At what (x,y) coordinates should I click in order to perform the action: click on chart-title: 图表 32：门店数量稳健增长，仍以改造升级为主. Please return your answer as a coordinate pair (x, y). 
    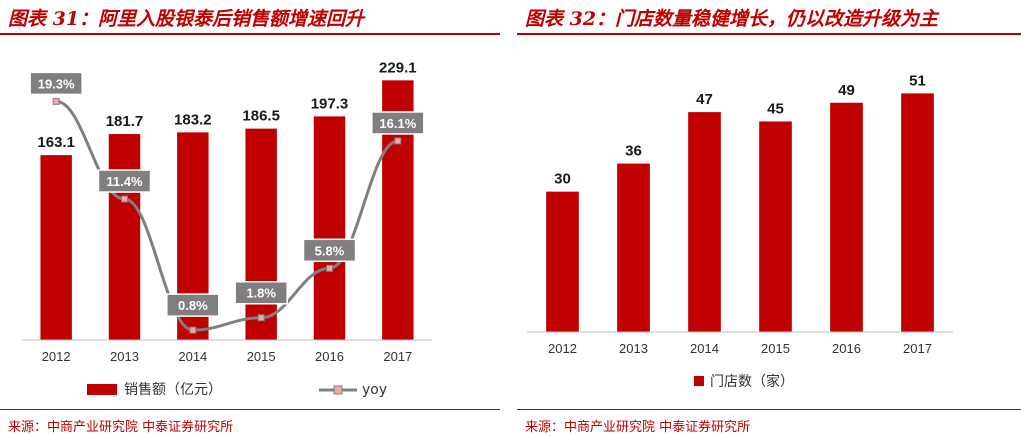
    Looking at the image, I should click on (732, 19).